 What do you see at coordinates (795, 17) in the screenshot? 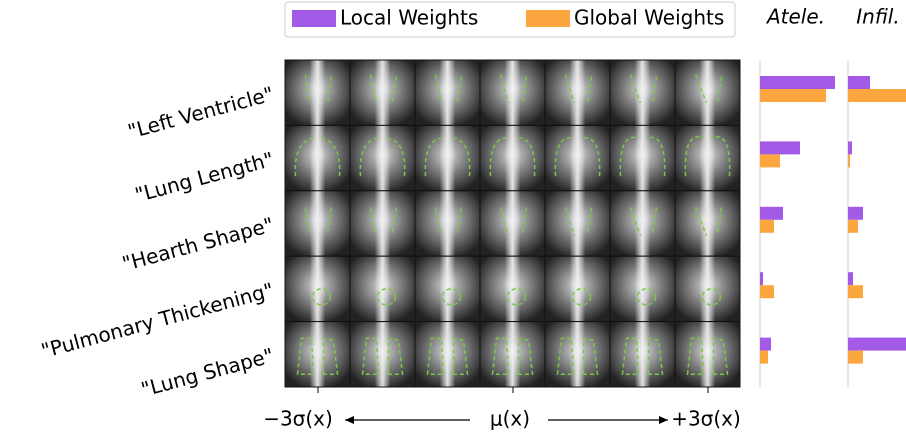
I see `panel-title: Atele.` at bounding box center [795, 17].